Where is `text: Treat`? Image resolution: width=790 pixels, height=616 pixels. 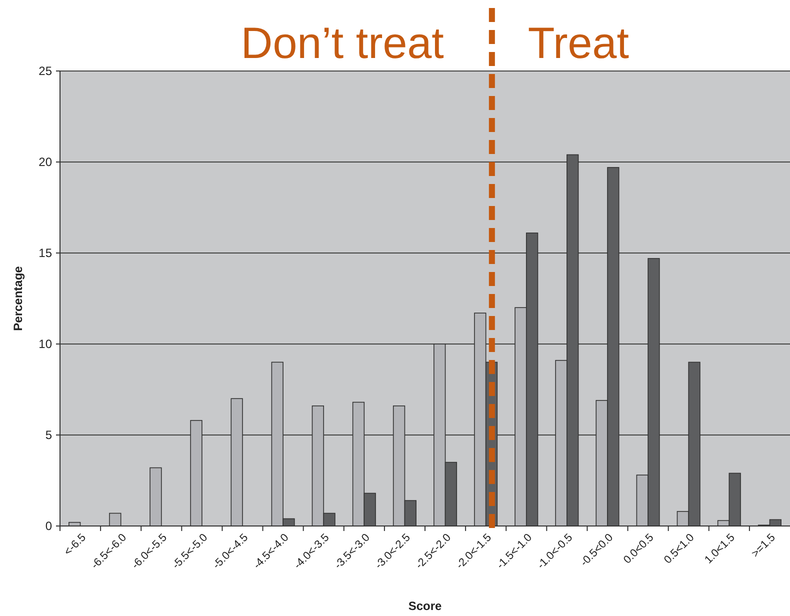
text: Treat is located at coordinates (578, 43).